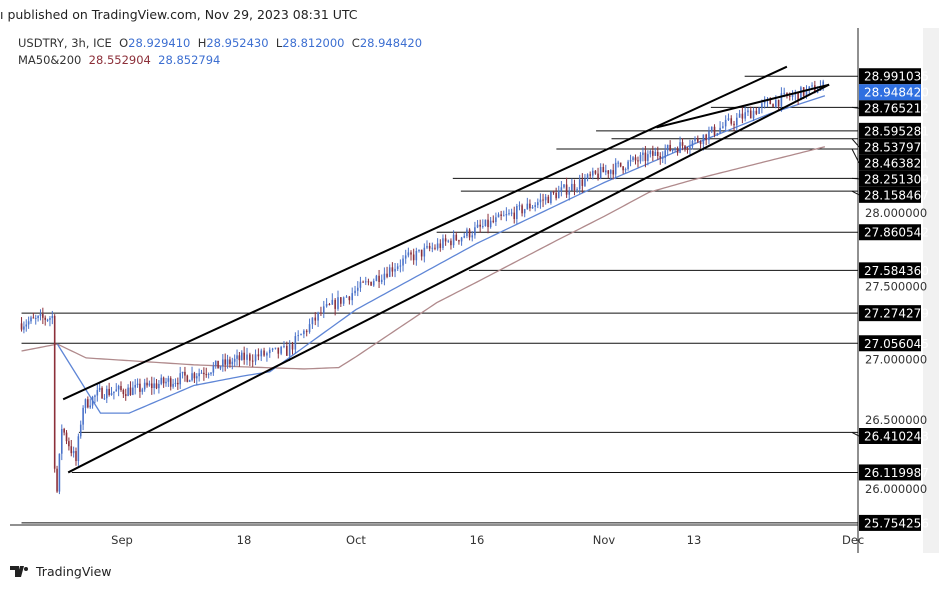  Describe the element at coordinates (50, 60) in the screenshot. I see `ma-label: MA50&200` at that location.